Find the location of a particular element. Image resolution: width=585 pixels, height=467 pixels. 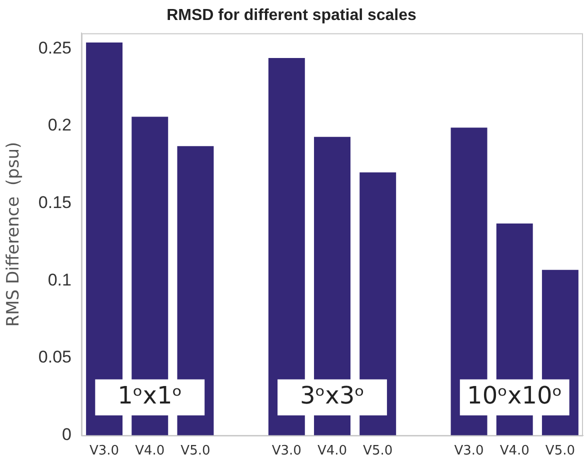

chart-title: RMSD for different spatial scales is located at coordinates (291, 15).